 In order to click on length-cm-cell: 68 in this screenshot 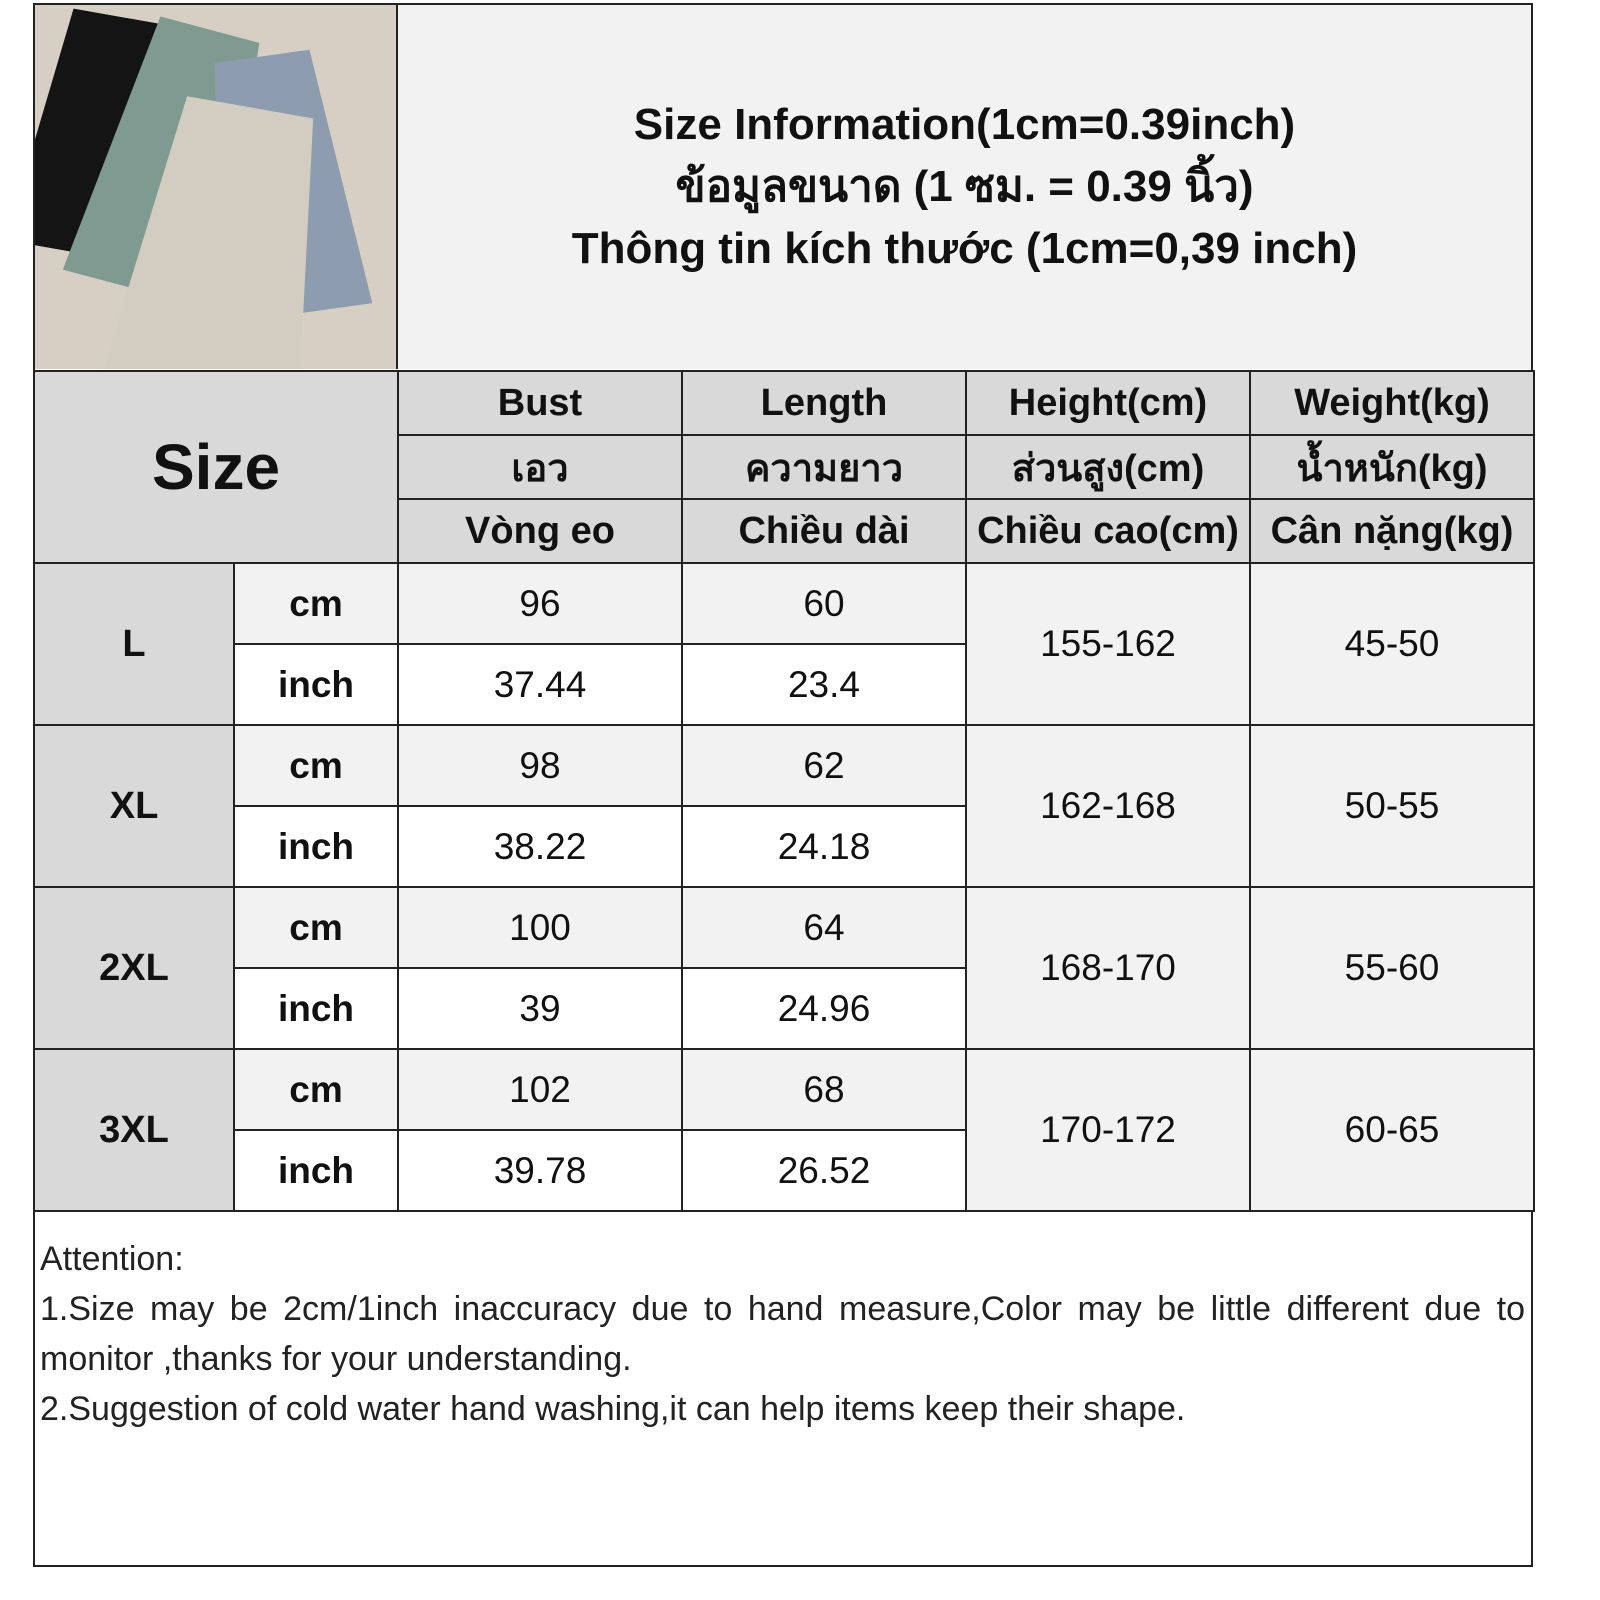, I will do `click(824, 1089)`.